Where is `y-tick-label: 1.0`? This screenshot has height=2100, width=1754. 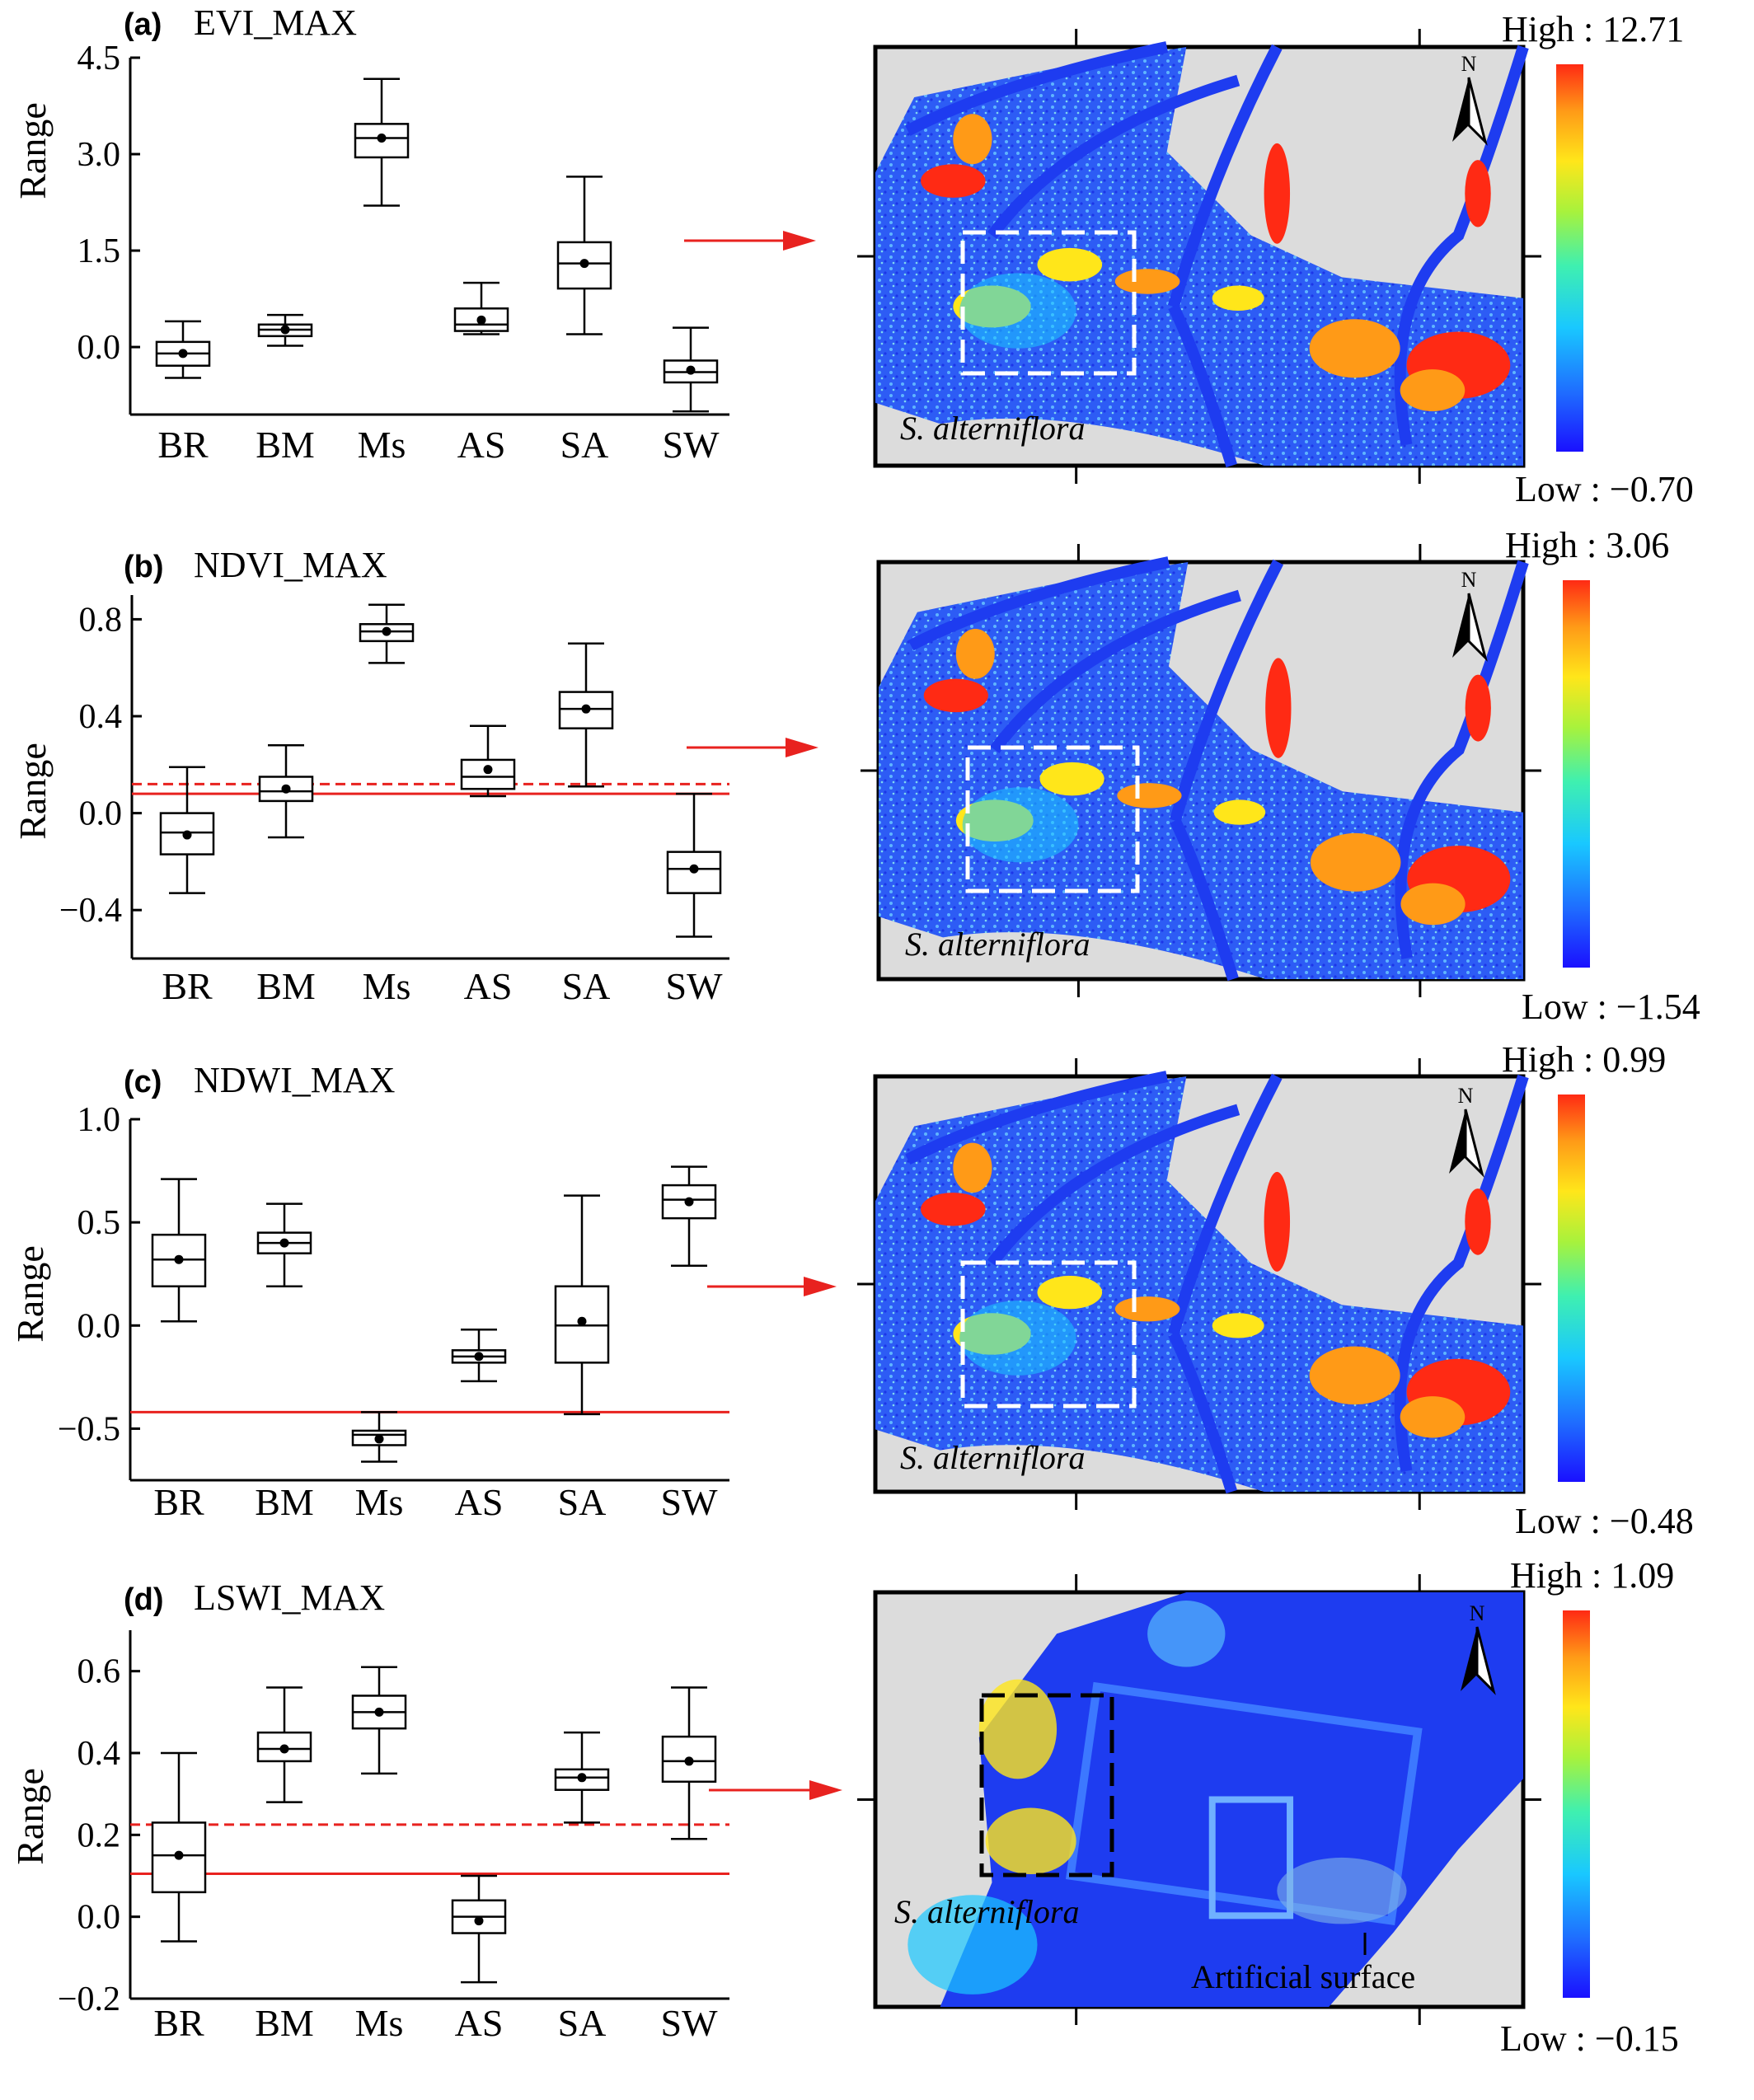 y-tick-label: 1.0 is located at coordinates (99, 1120).